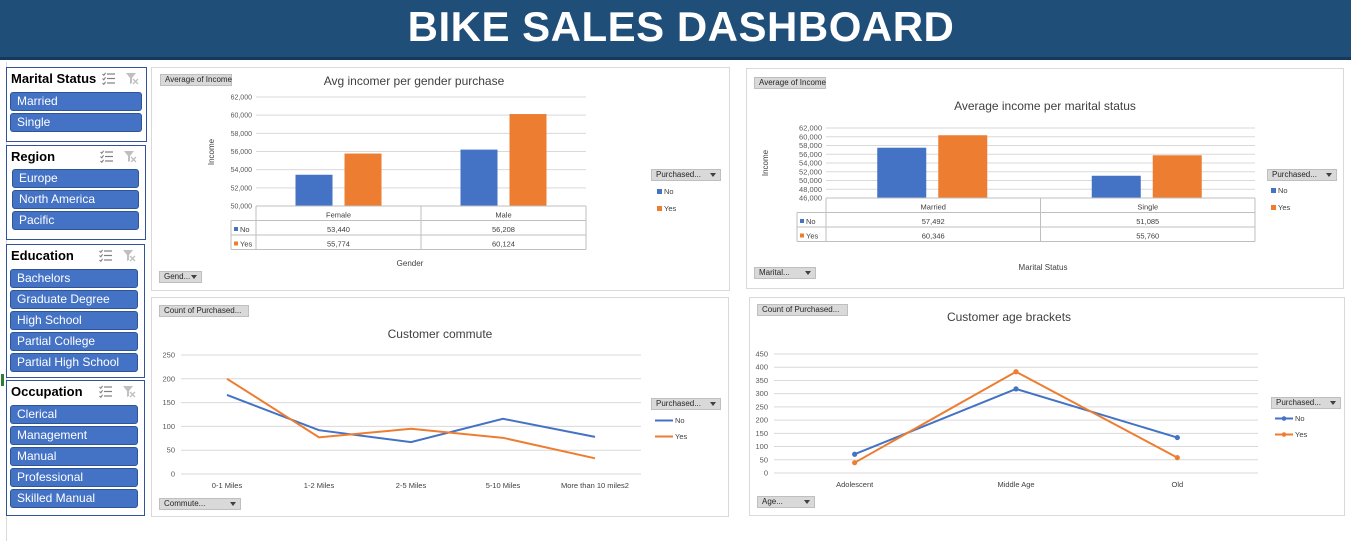 Image resolution: width=1351 pixels, height=541 pixels. Describe the element at coordinates (1009, 317) in the screenshot. I see `chart-title: Customer age brackets` at that location.